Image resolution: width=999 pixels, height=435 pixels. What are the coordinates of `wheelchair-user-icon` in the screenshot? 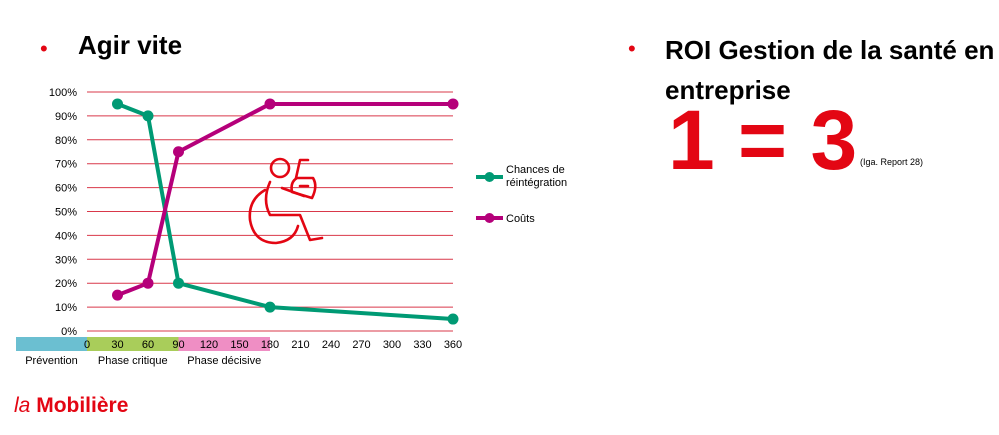 It's located at (286, 201).